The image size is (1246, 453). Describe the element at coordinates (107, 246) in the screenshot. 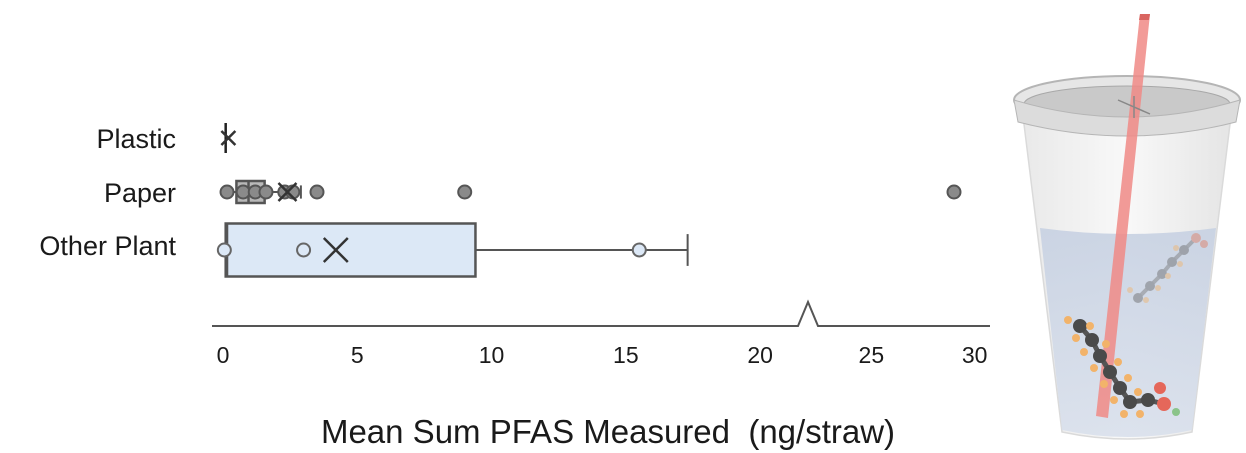

I see `category-label-other-plant: Other Plant` at that location.